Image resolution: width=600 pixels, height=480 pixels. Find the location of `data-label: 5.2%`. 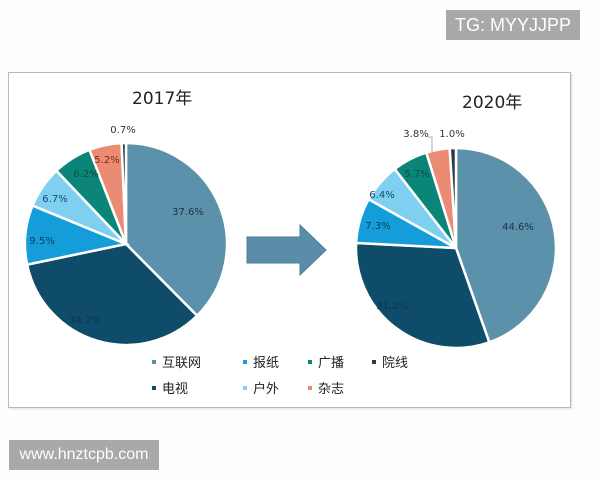

data-label: 5.2% is located at coordinates (106, 160).